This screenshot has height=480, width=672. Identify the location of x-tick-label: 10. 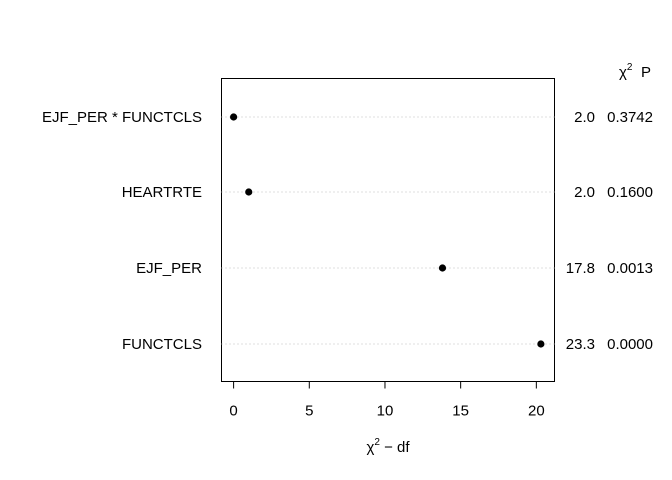
(385, 411).